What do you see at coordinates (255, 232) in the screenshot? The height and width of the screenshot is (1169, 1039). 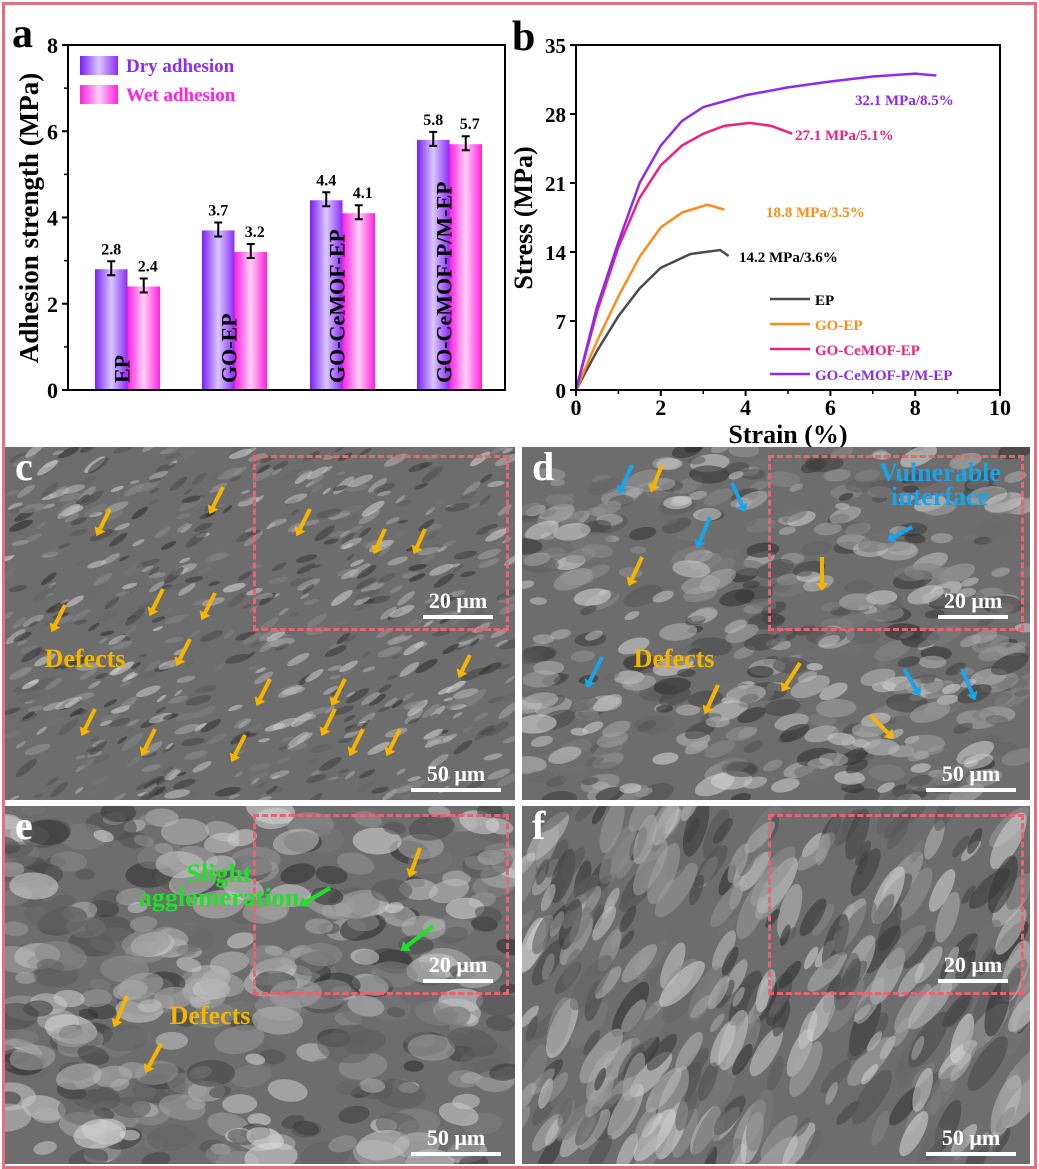 I see `data-label: 3.2` at bounding box center [255, 232].